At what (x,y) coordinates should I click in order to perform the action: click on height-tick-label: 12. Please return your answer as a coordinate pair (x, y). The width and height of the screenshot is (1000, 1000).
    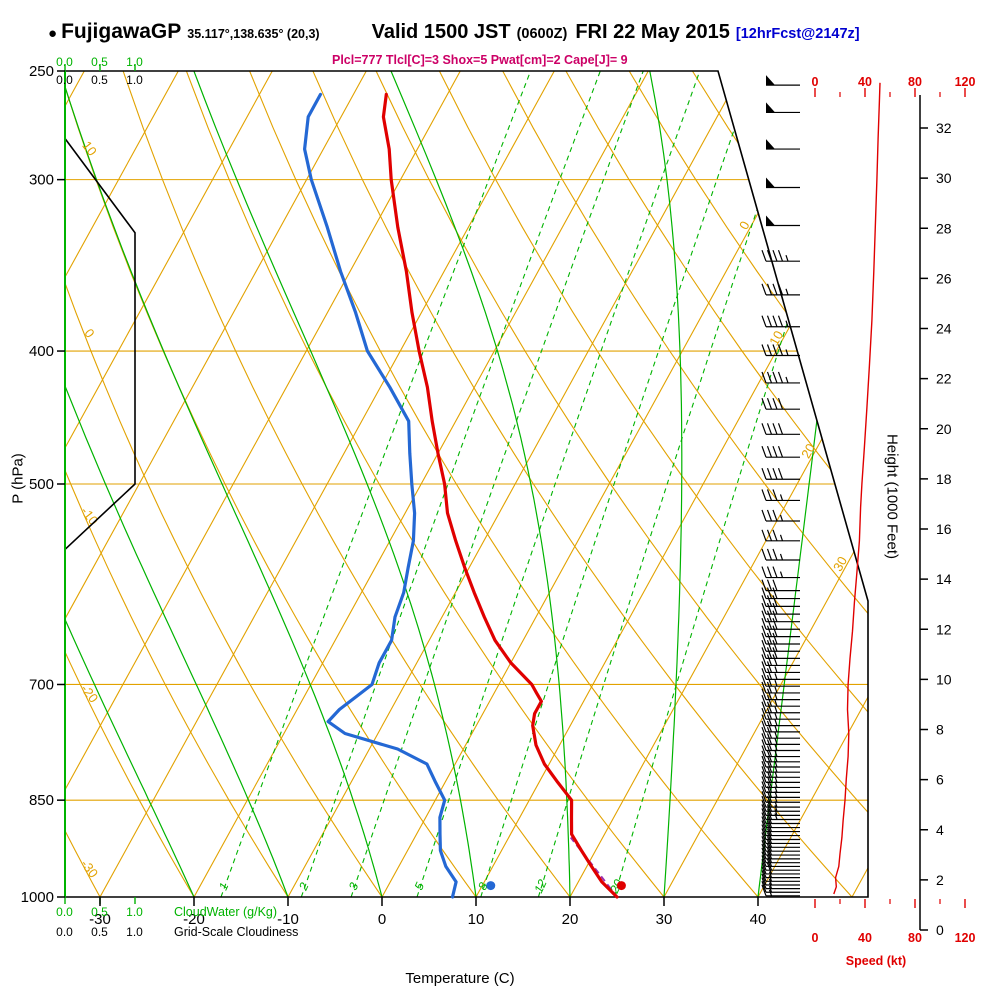
    Looking at the image, I should click on (944, 629).